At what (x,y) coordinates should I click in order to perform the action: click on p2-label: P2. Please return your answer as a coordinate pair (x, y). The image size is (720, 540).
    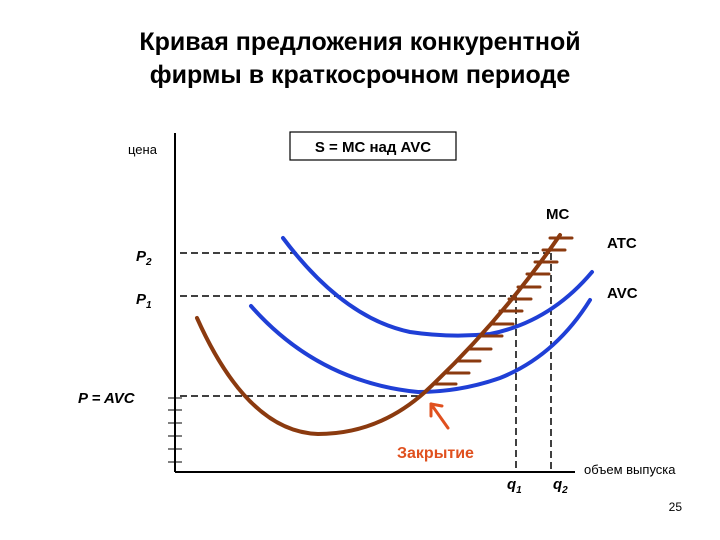
    Looking at the image, I should click on (144, 258).